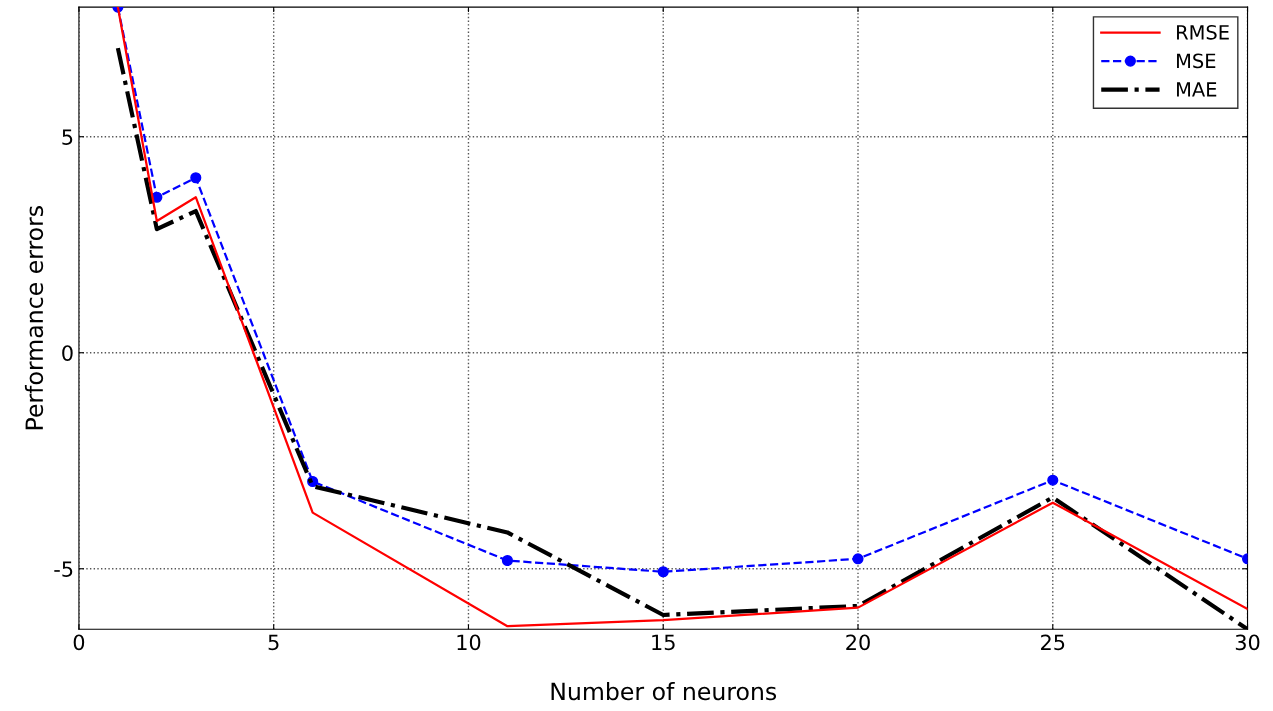  I want to click on x-tick-label: 5, so click(273, 642).